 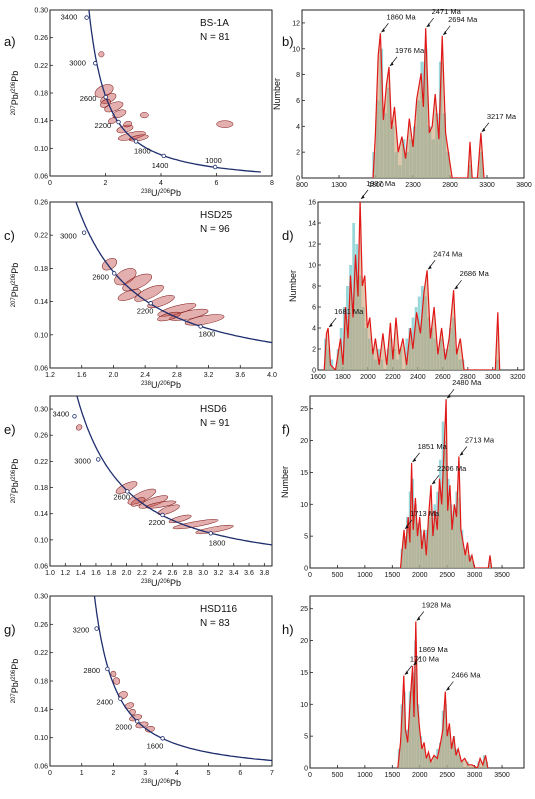 What do you see at coordinates (420, 575) in the screenshot?
I see `x-tick-label: 2000` at bounding box center [420, 575].